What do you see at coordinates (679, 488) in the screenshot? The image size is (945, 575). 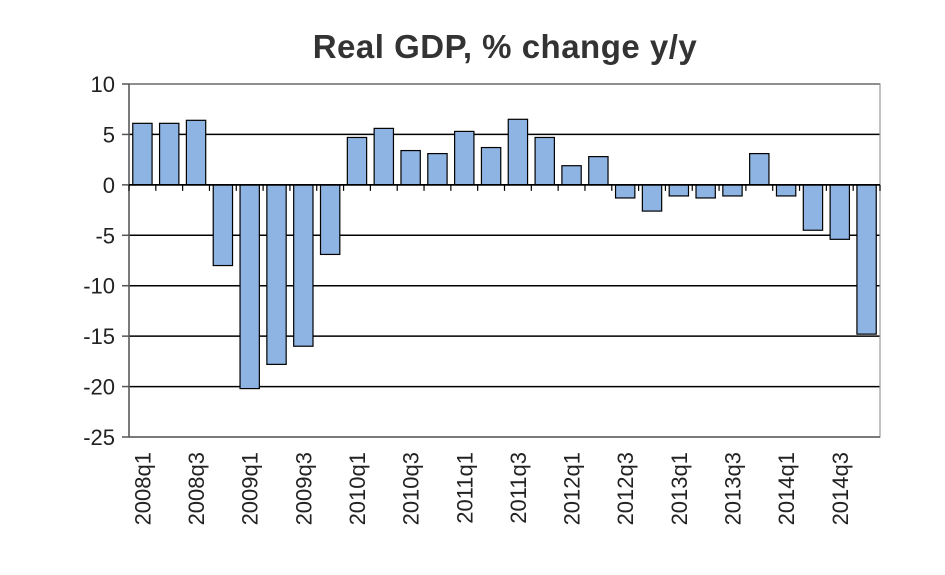 I see `x-tick-label: 2013q1` at bounding box center [679, 488].